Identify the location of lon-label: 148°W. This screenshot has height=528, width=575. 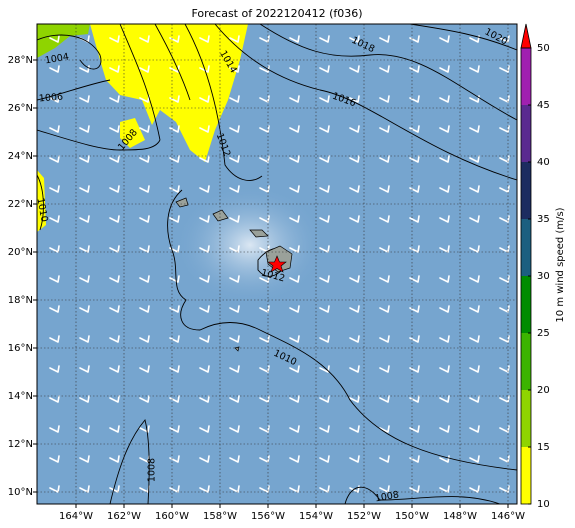
(460, 516).